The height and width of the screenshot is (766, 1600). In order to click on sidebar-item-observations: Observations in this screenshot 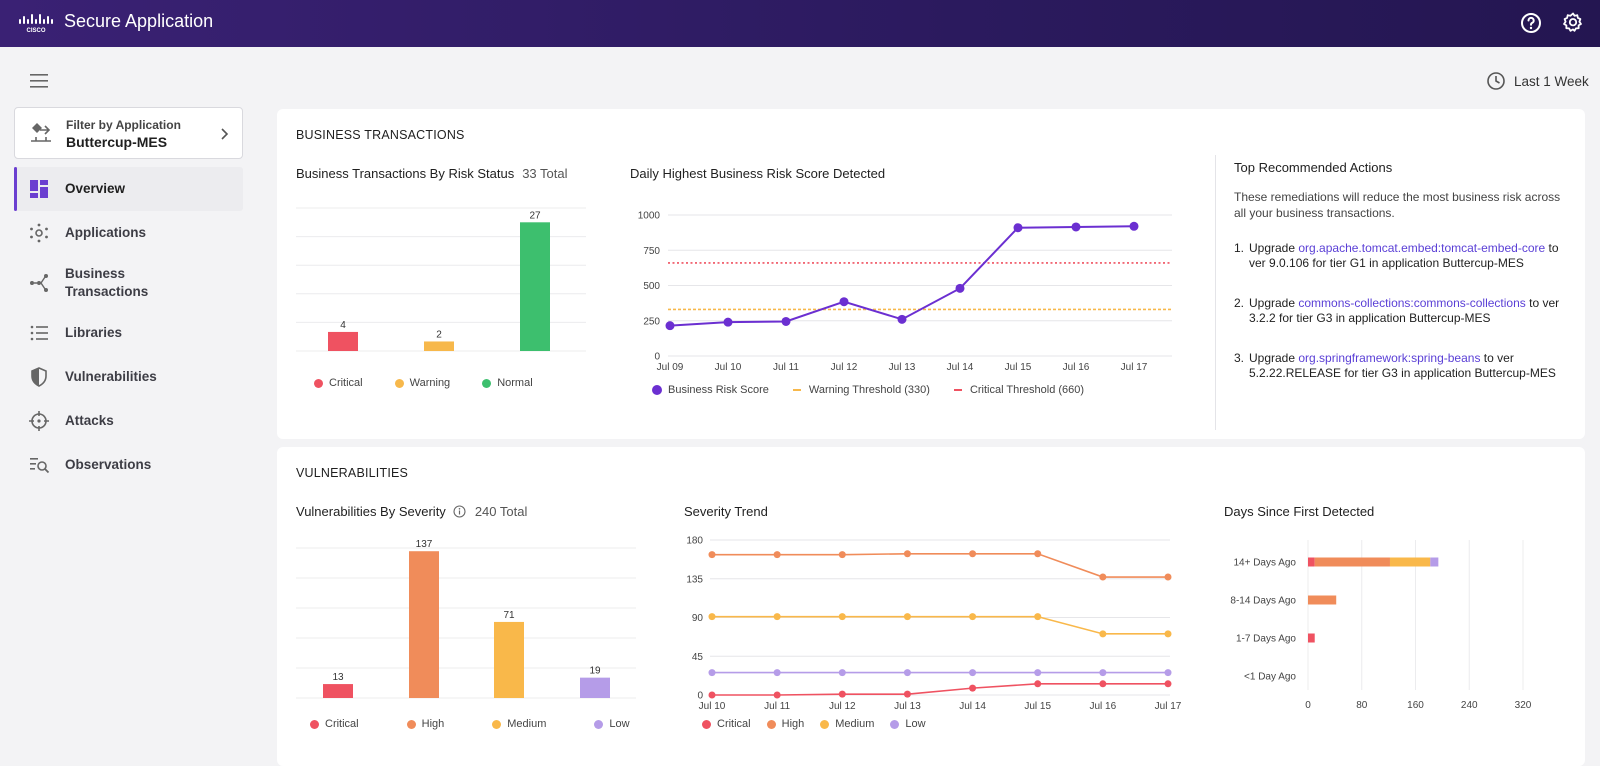, I will do `click(128, 465)`.